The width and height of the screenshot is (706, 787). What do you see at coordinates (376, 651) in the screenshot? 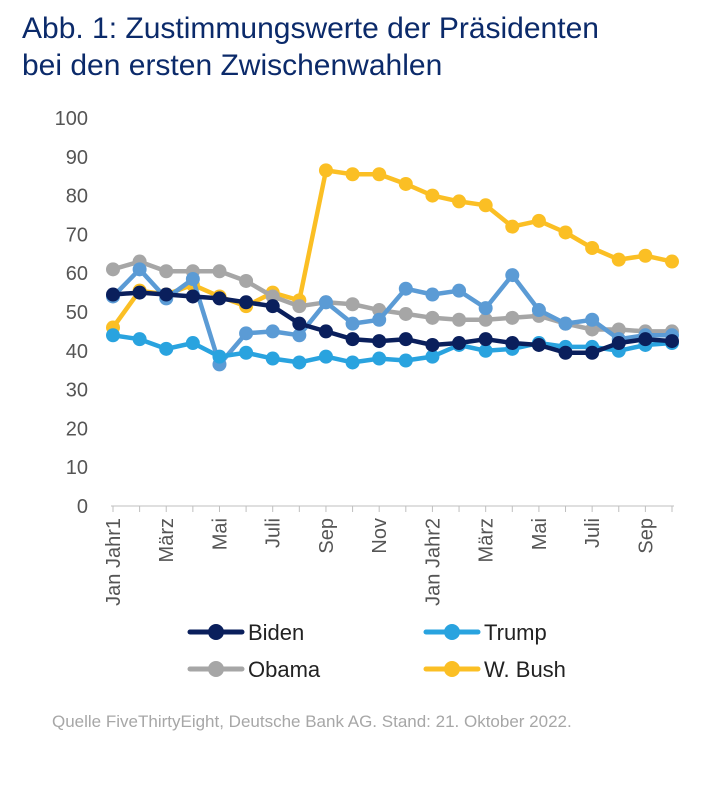
I see `legend: Biden Trump Obama W. Bush` at bounding box center [376, 651].